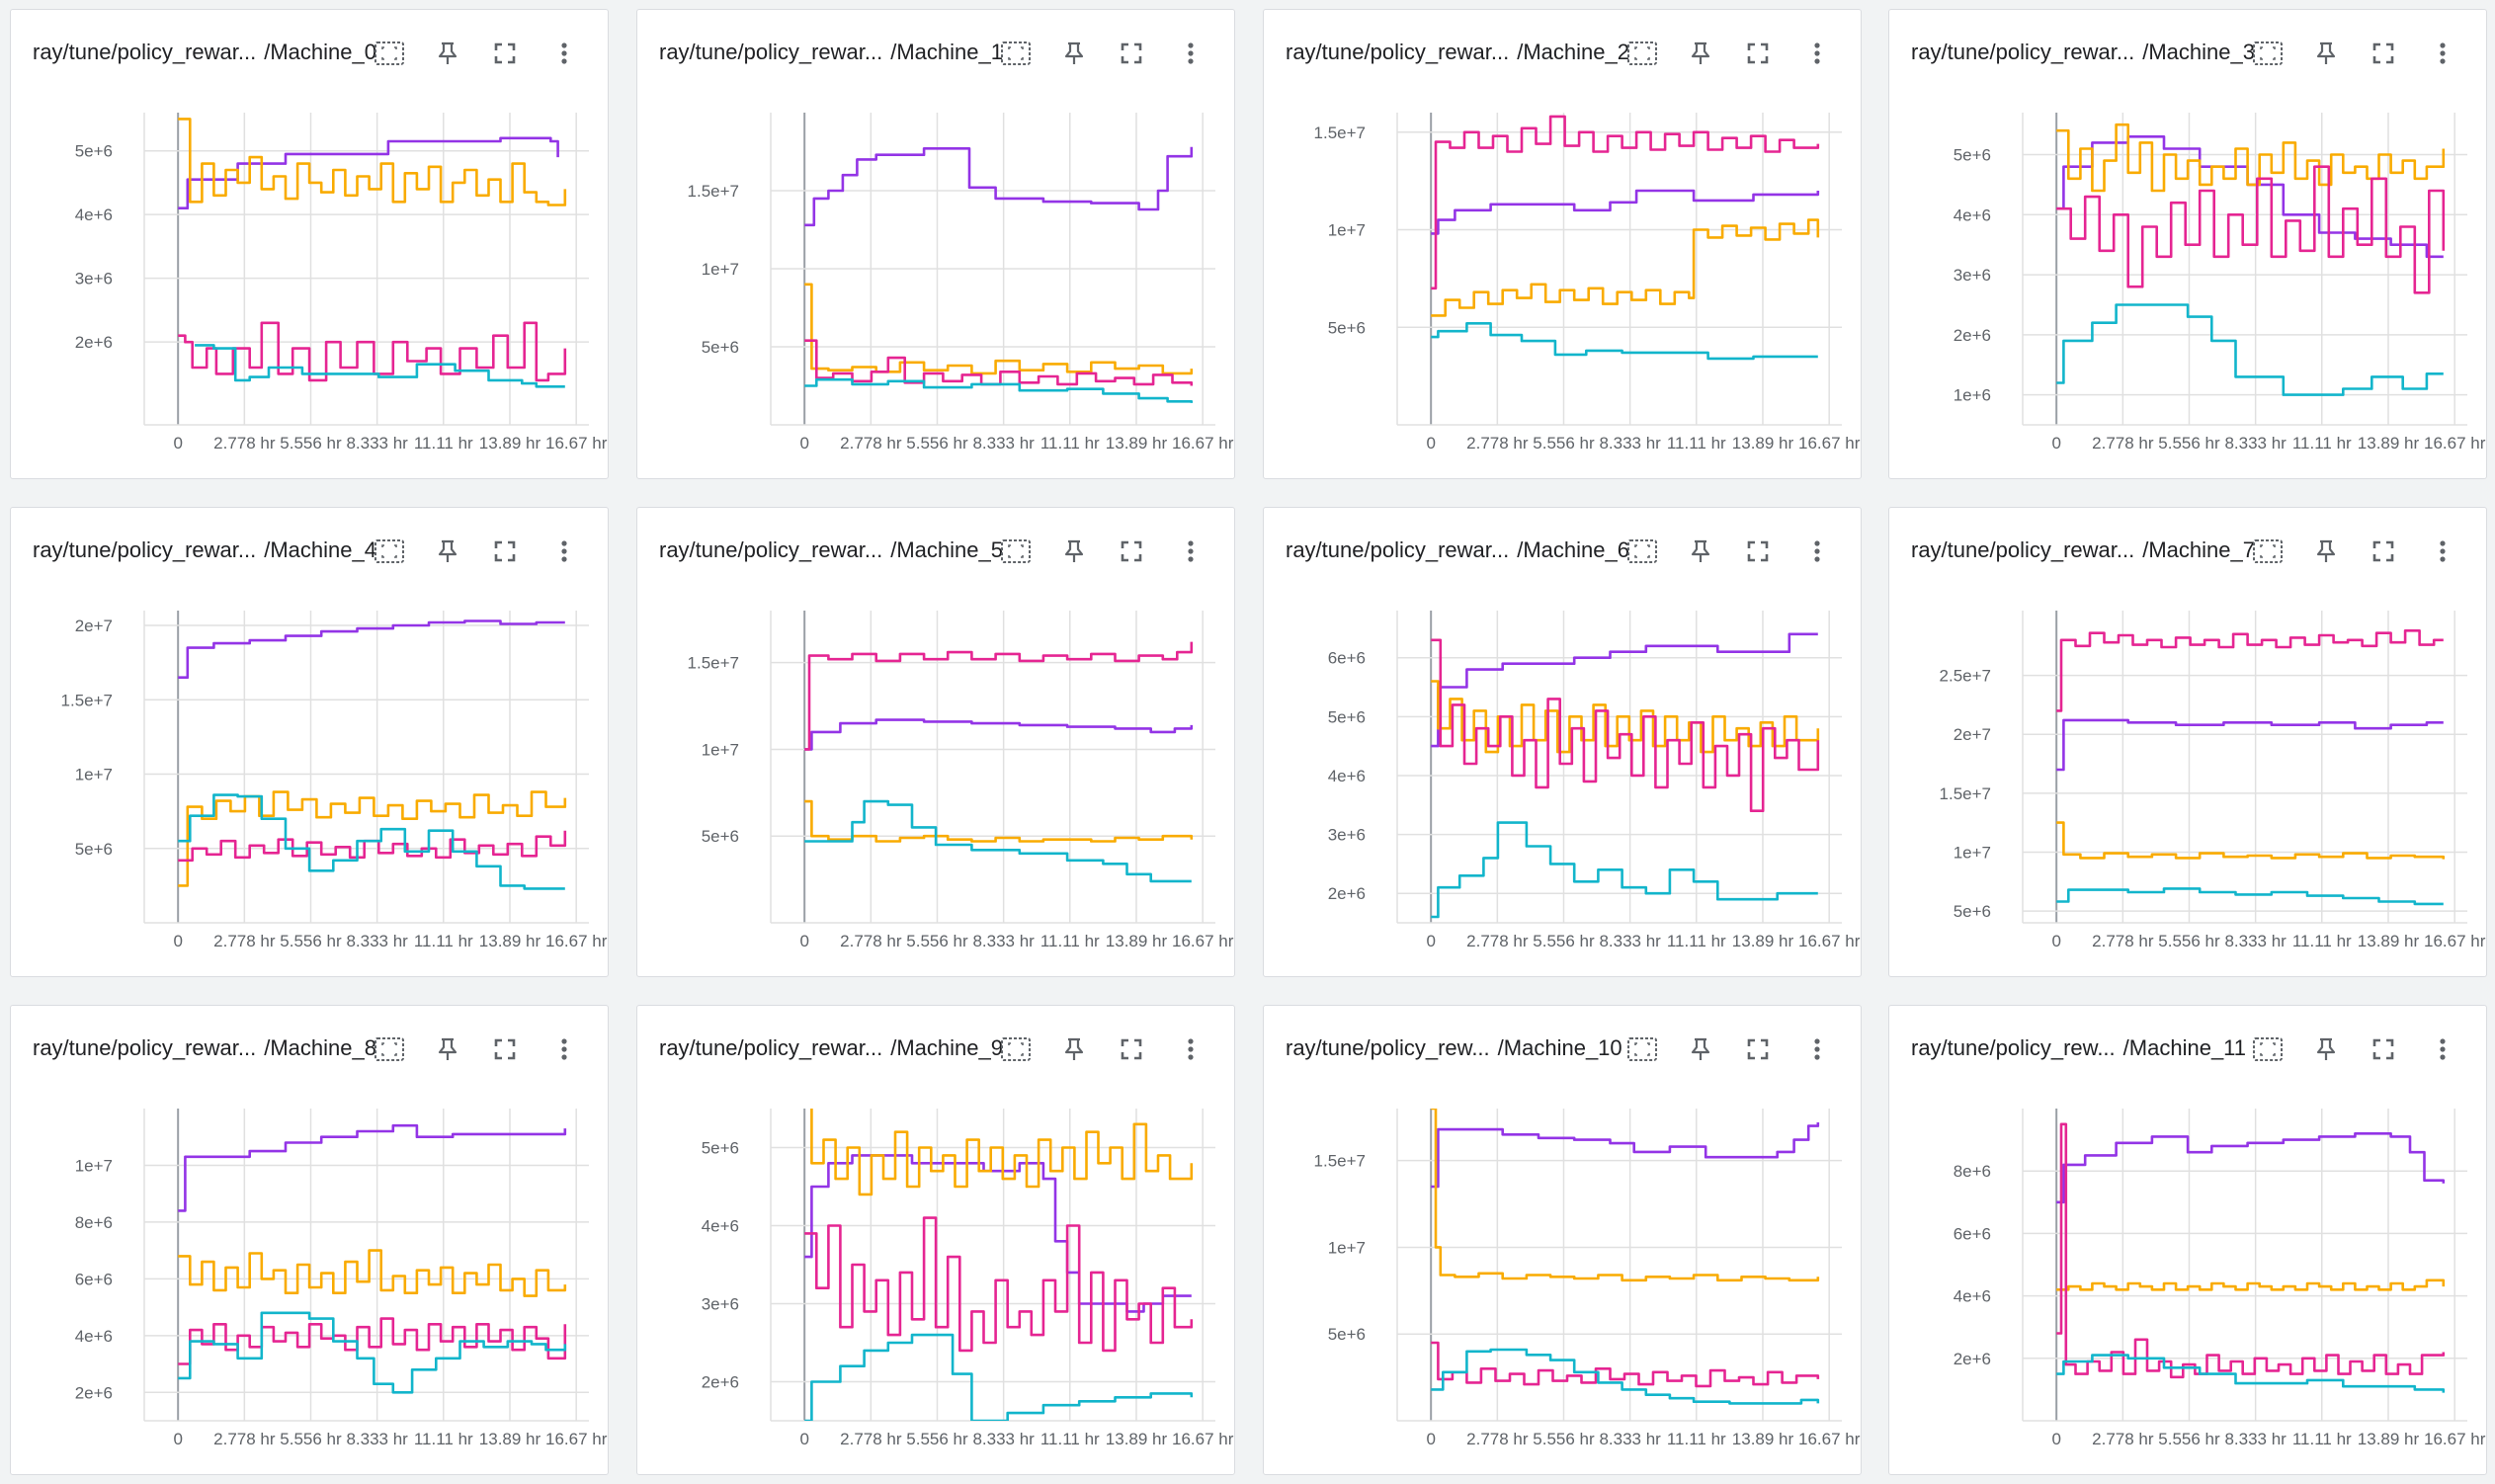 Image resolution: width=2495 pixels, height=1484 pixels. I want to click on x-tick-label: 5.556 hr, so click(2189, 941).